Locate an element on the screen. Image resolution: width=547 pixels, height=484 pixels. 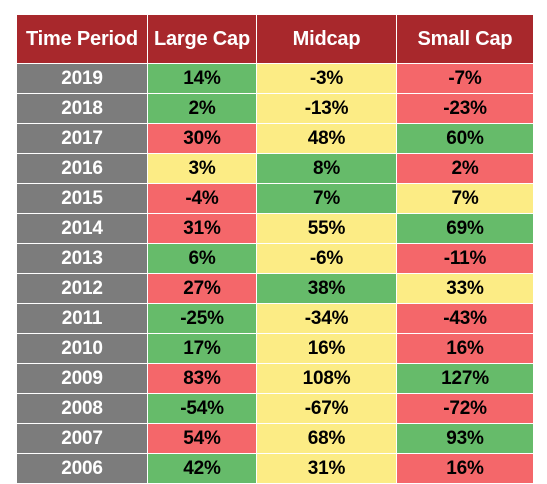
large-cap-return-cell: 14% is located at coordinates (202, 78).